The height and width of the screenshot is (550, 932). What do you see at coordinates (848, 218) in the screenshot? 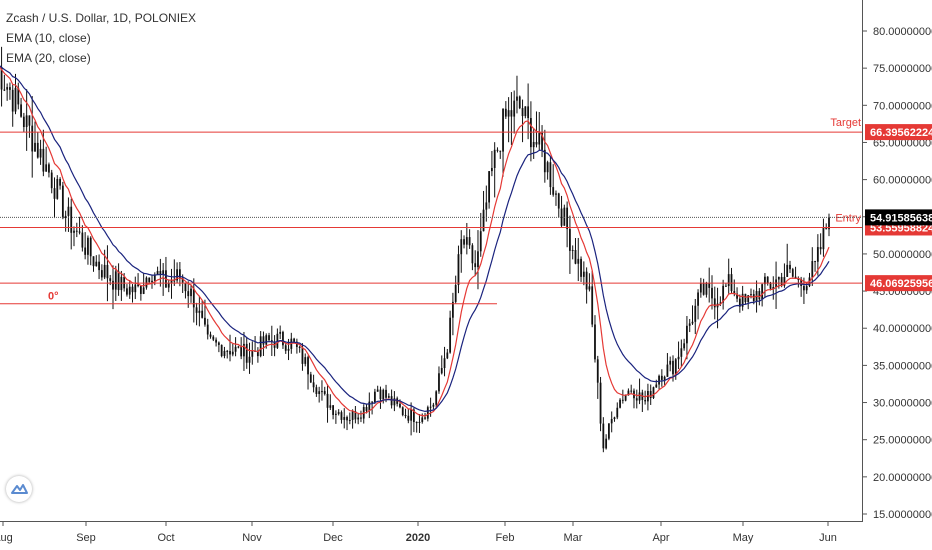
I see `price-level-name: Entry` at bounding box center [848, 218].